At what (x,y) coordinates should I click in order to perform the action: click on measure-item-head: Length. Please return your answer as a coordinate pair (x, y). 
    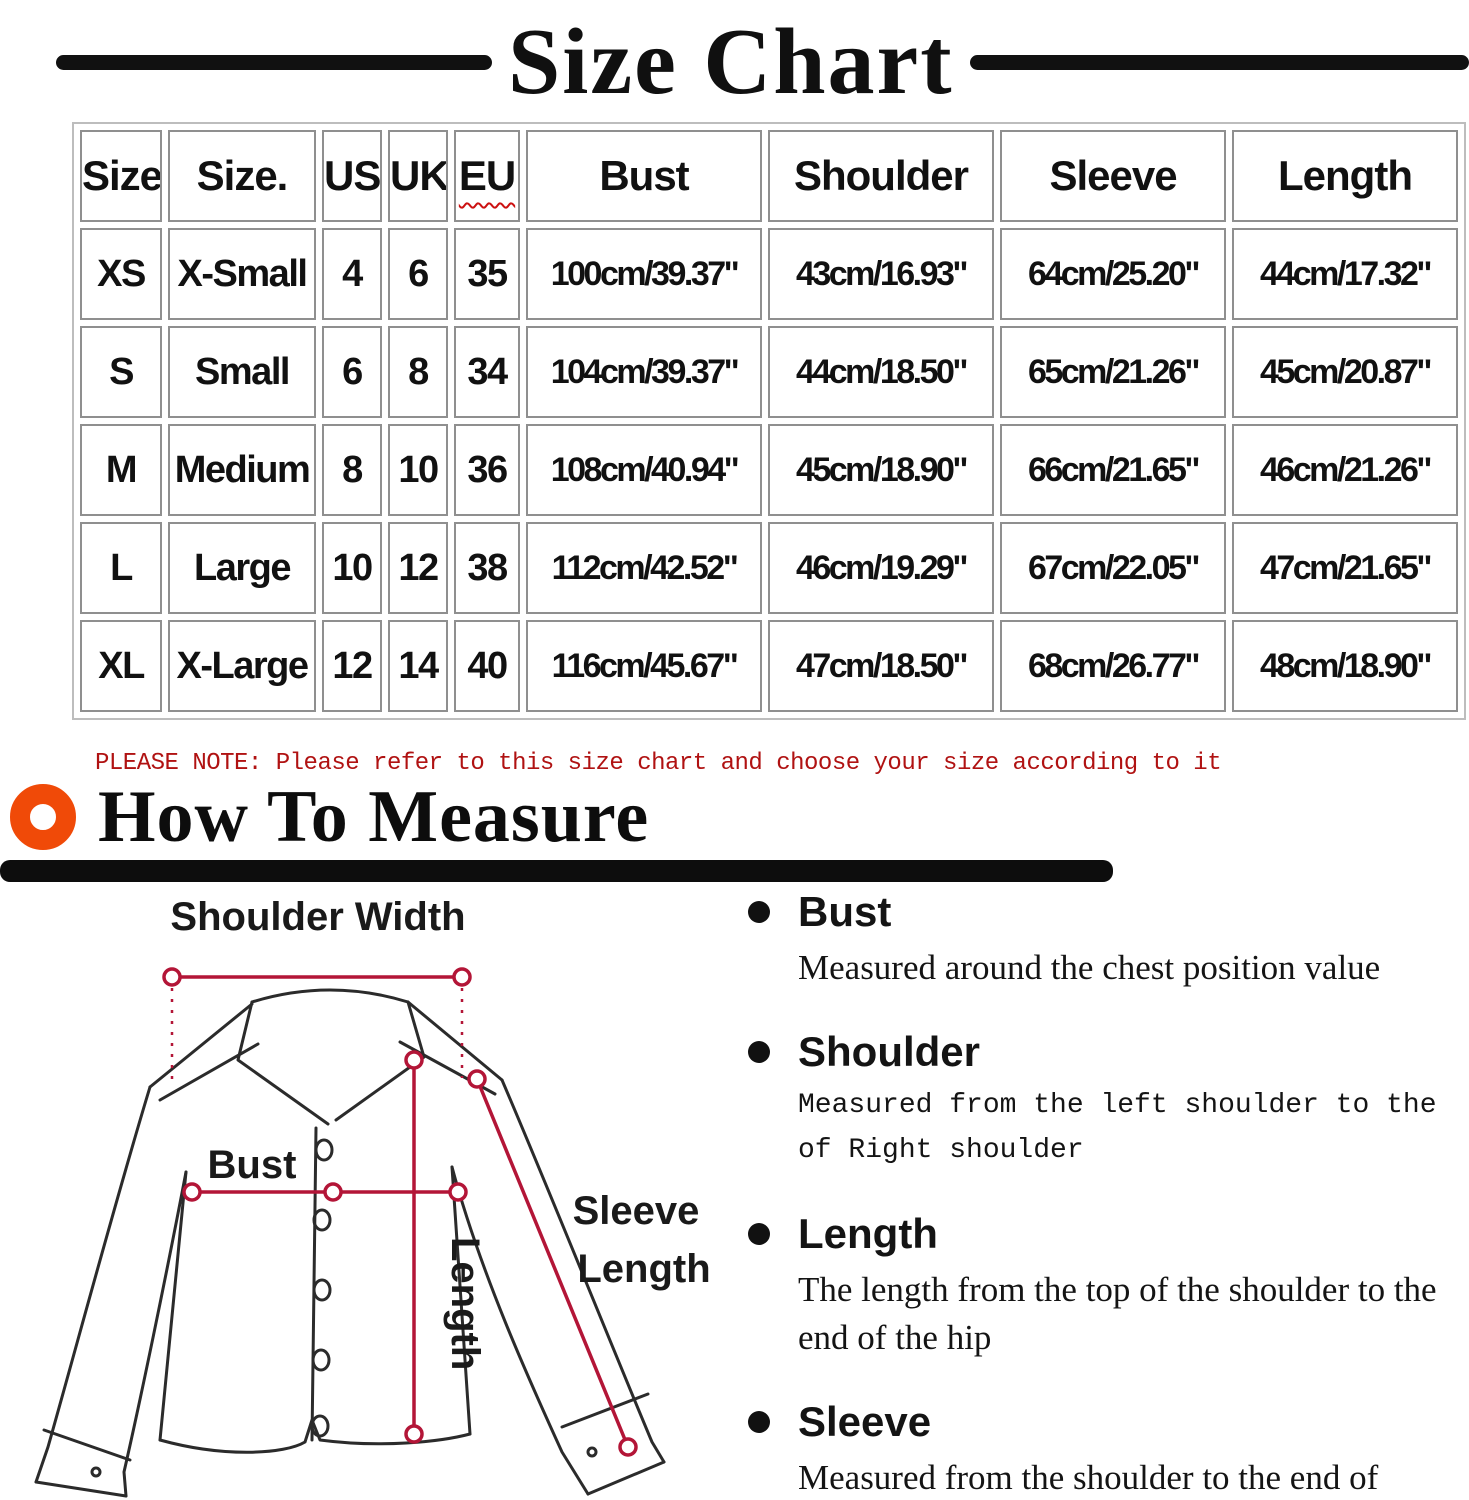
    Looking at the image, I should click on (1106, 1234).